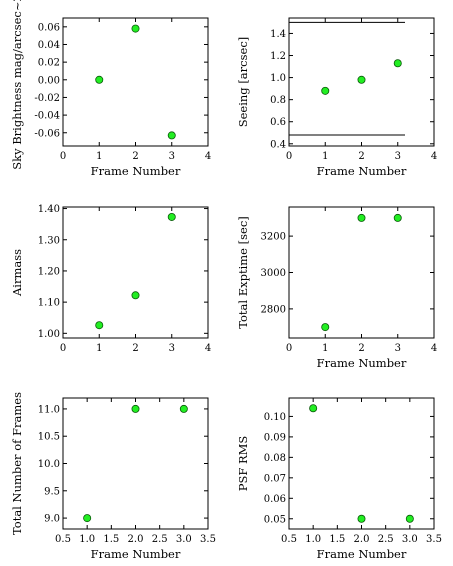 The height and width of the screenshot is (566, 453). I want to click on y-tick-label: 1.30, so click(49, 240).